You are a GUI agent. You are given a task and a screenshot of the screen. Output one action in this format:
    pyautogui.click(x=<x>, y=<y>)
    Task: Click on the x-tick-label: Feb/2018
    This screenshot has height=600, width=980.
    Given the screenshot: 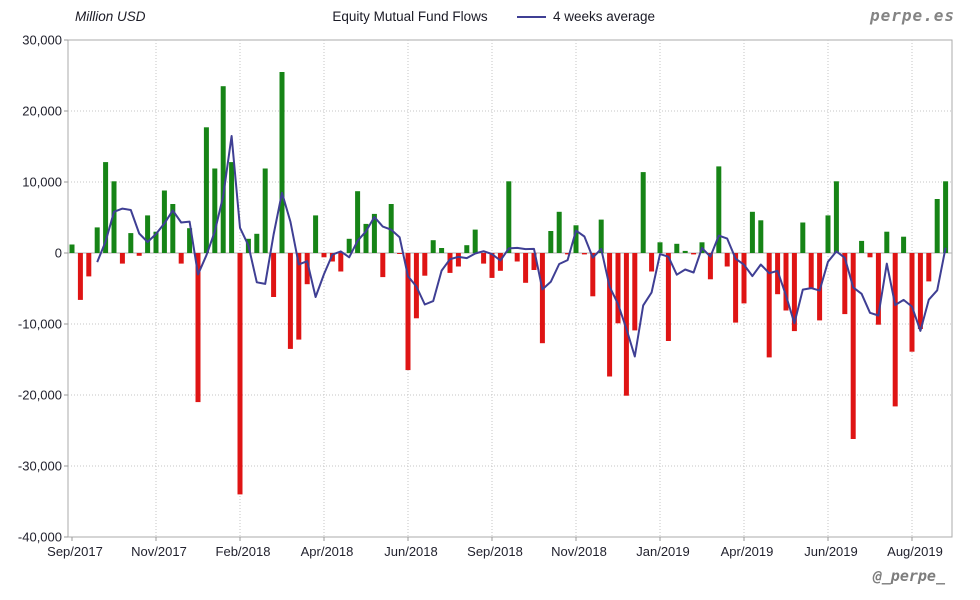 What is the action you would take?
    pyautogui.click(x=243, y=551)
    